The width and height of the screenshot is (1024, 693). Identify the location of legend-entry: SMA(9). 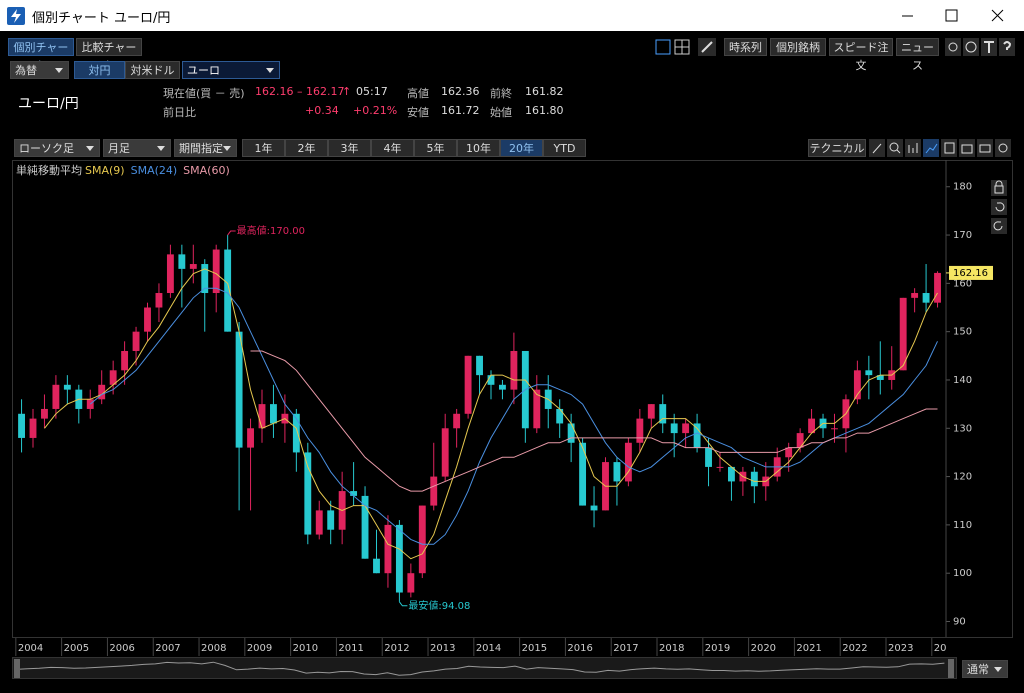
(105, 170).